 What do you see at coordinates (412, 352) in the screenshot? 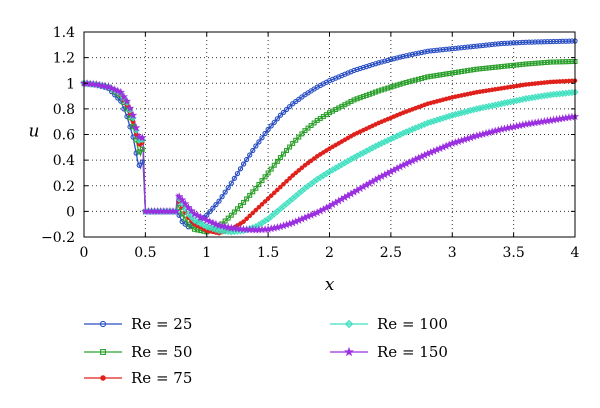
I see `legend-label: Re = 150` at bounding box center [412, 352].